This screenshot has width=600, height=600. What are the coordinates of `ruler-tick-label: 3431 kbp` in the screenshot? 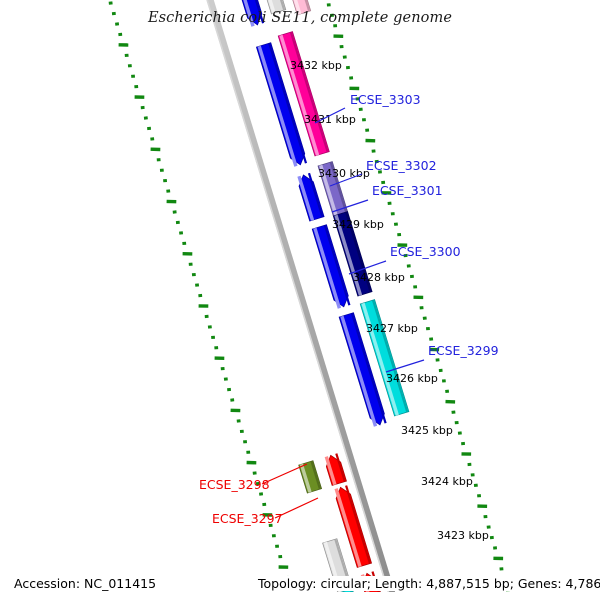 It's located at (330, 119).